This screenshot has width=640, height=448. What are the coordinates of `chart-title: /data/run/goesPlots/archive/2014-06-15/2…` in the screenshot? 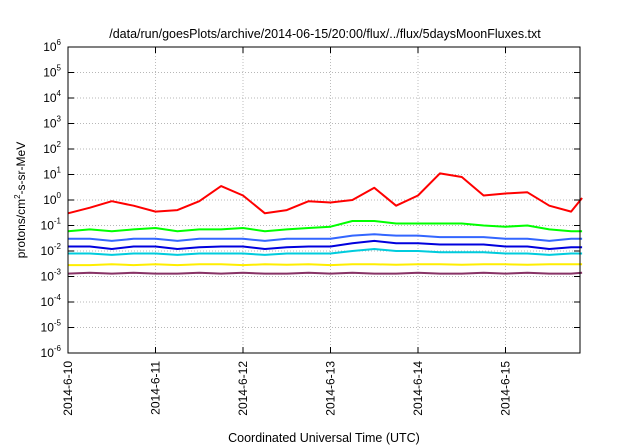 It's located at (325, 34).